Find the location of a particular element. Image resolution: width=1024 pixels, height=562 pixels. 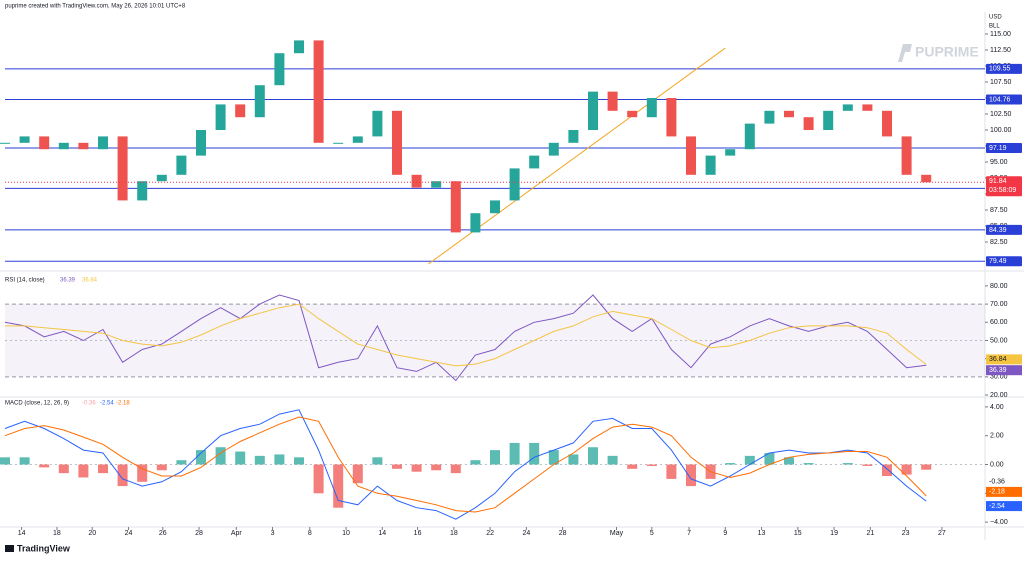

level-tag is located at coordinates (1004, 147).